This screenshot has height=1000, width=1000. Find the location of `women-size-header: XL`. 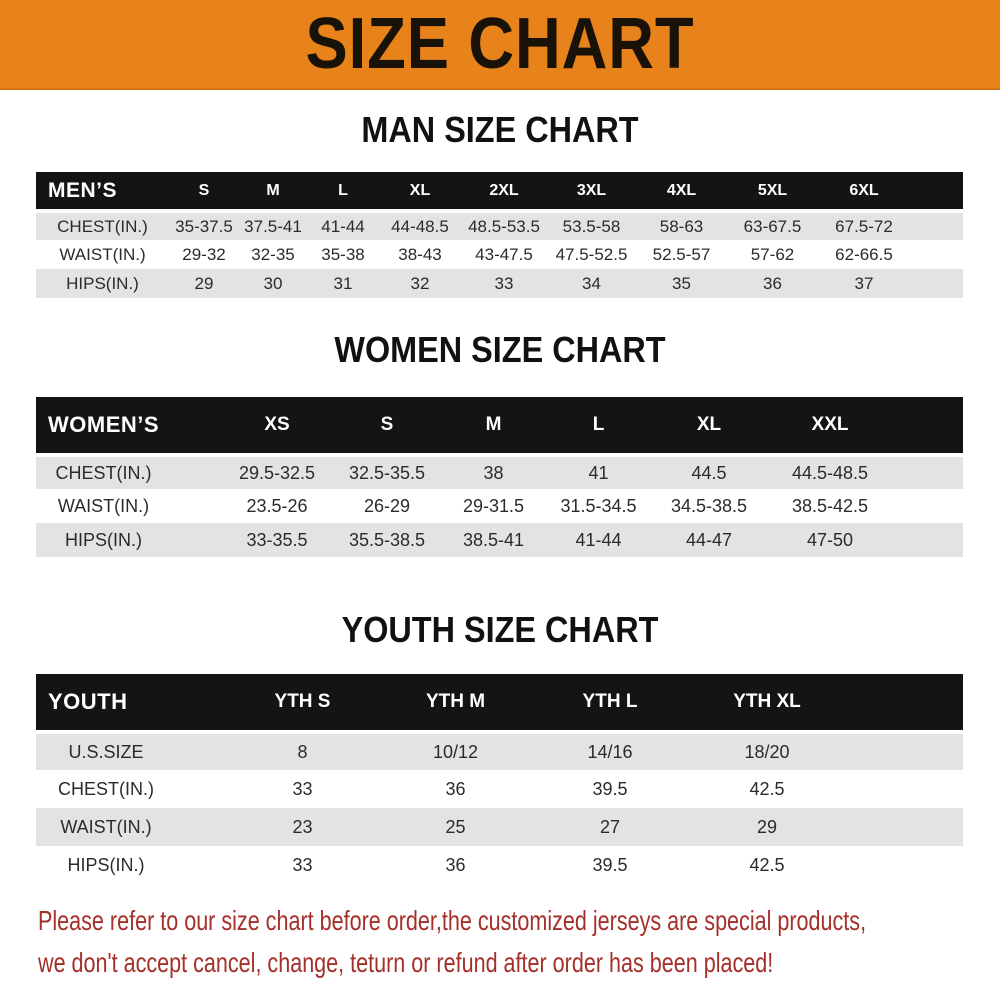

women-size-header: XL is located at coordinates (709, 427).